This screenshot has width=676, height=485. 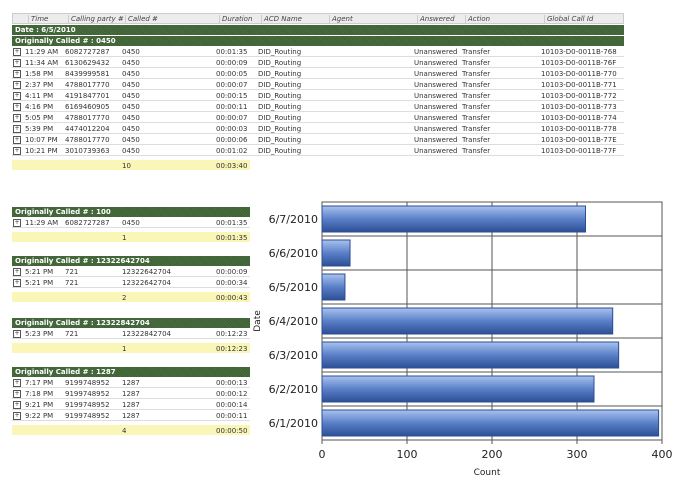 I want to click on y-tick-label: 6/5/2010, so click(x=293, y=287).